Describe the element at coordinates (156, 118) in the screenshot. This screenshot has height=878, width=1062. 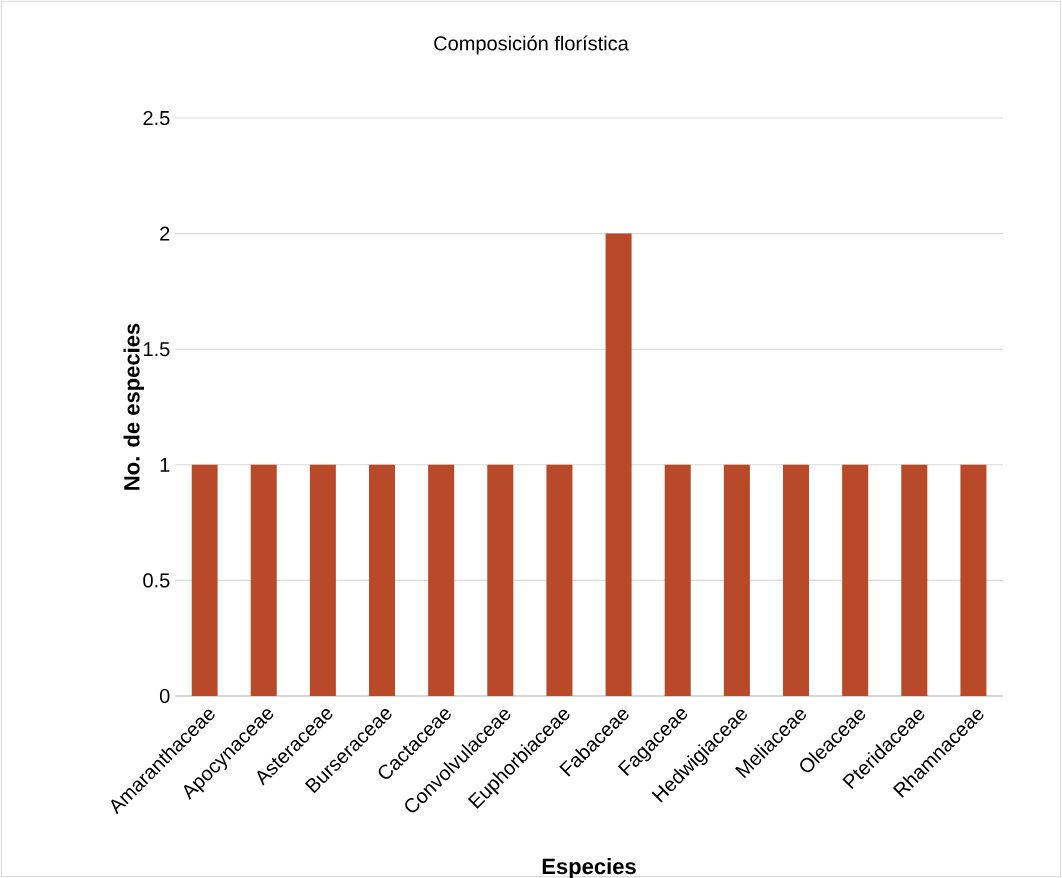
I see `y-tick-label: 2.5` at that location.